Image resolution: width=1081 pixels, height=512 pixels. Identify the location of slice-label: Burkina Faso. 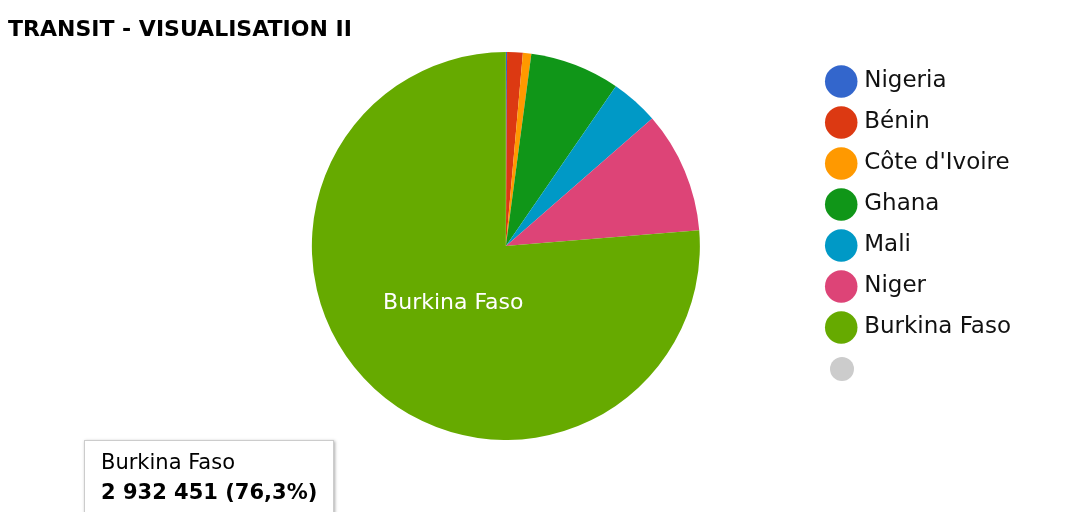
(453, 301).